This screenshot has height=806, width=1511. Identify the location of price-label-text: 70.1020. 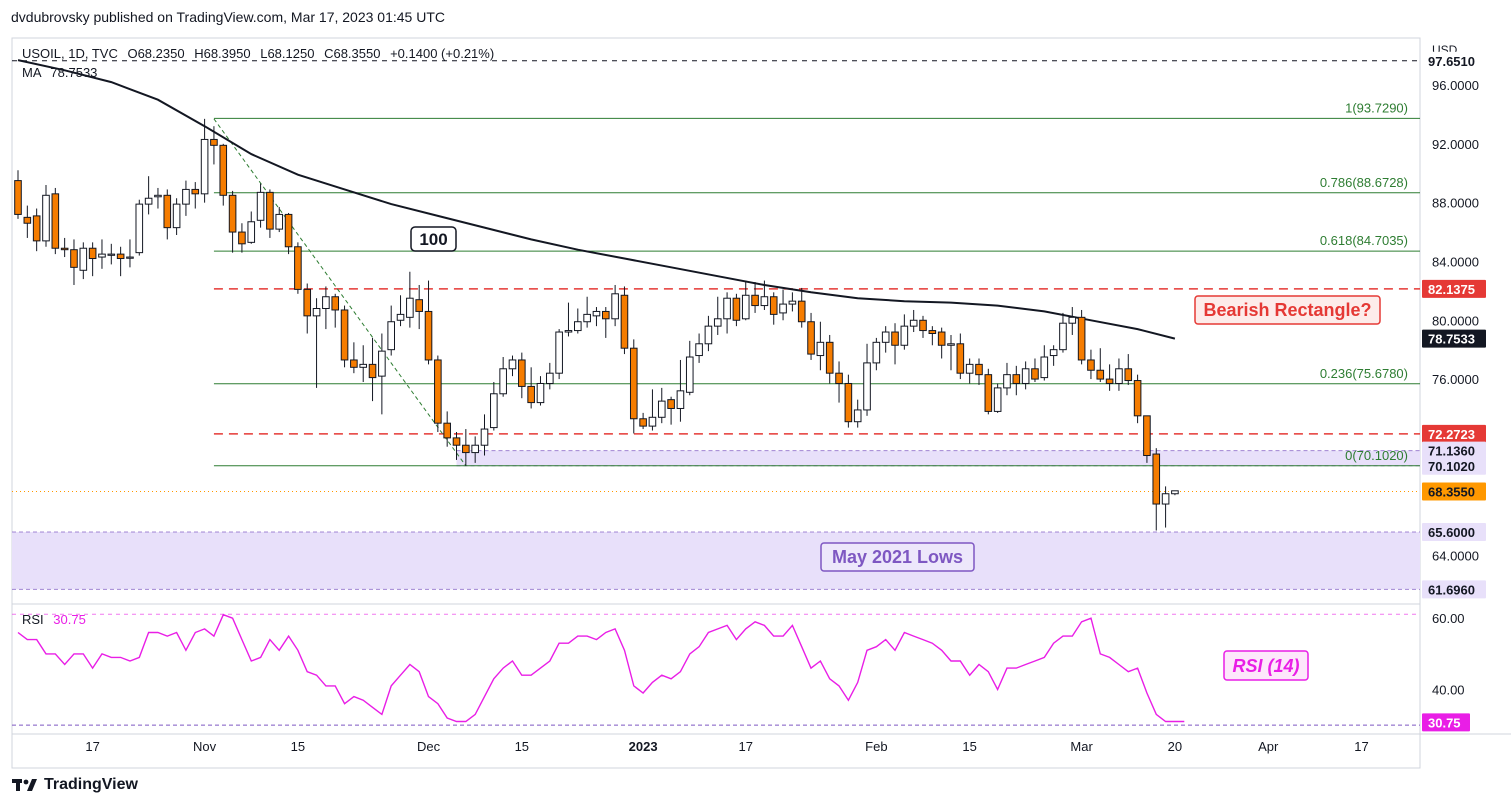
(1451, 466).